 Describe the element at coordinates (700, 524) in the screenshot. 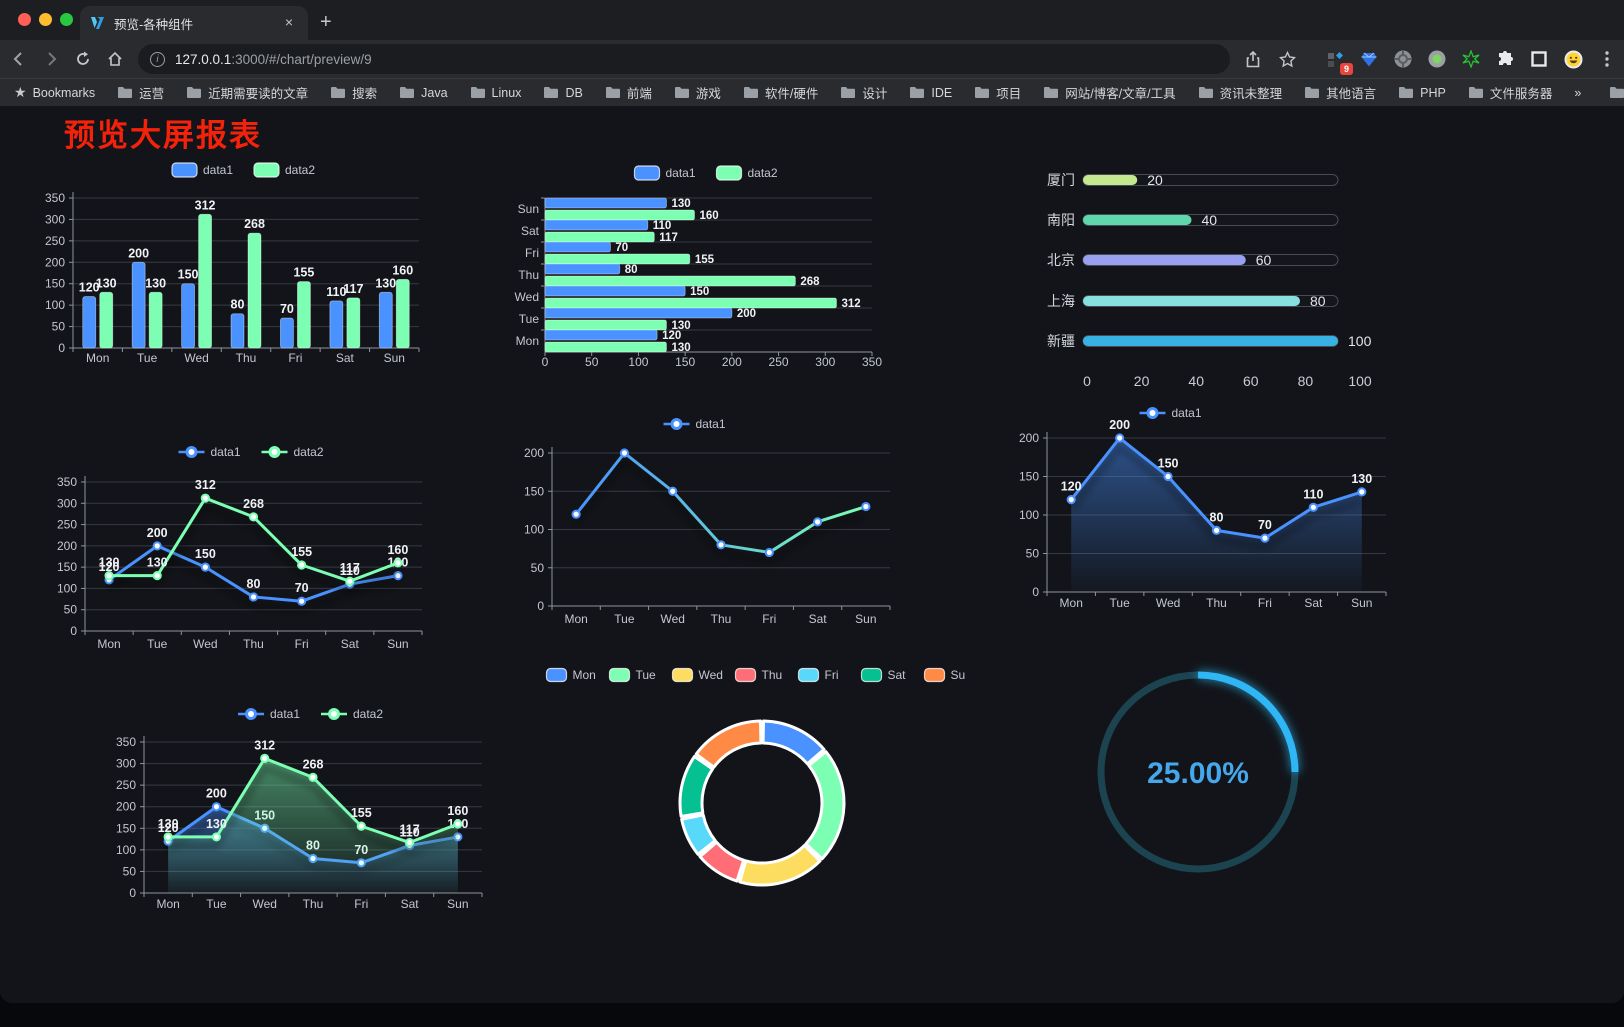

I see `gradient-line-chart: data1 0 50 100 150 200 Mon Tue Wed Thu Fri Sat Sun` at that location.